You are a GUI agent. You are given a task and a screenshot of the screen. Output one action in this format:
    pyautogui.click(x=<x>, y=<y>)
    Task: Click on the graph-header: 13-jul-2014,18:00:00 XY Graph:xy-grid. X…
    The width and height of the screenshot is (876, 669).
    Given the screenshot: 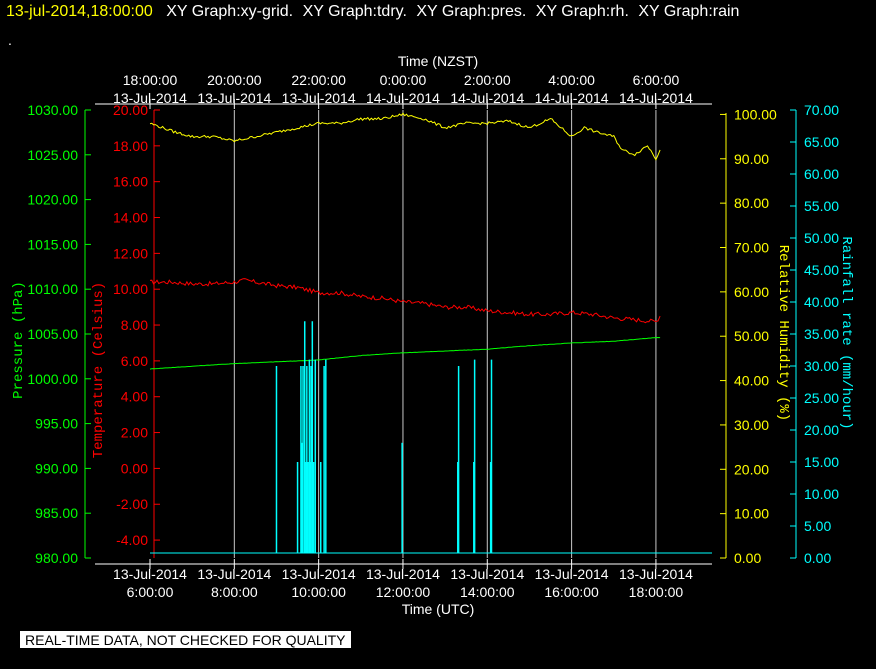 What is the action you would take?
    pyautogui.click(x=372, y=12)
    